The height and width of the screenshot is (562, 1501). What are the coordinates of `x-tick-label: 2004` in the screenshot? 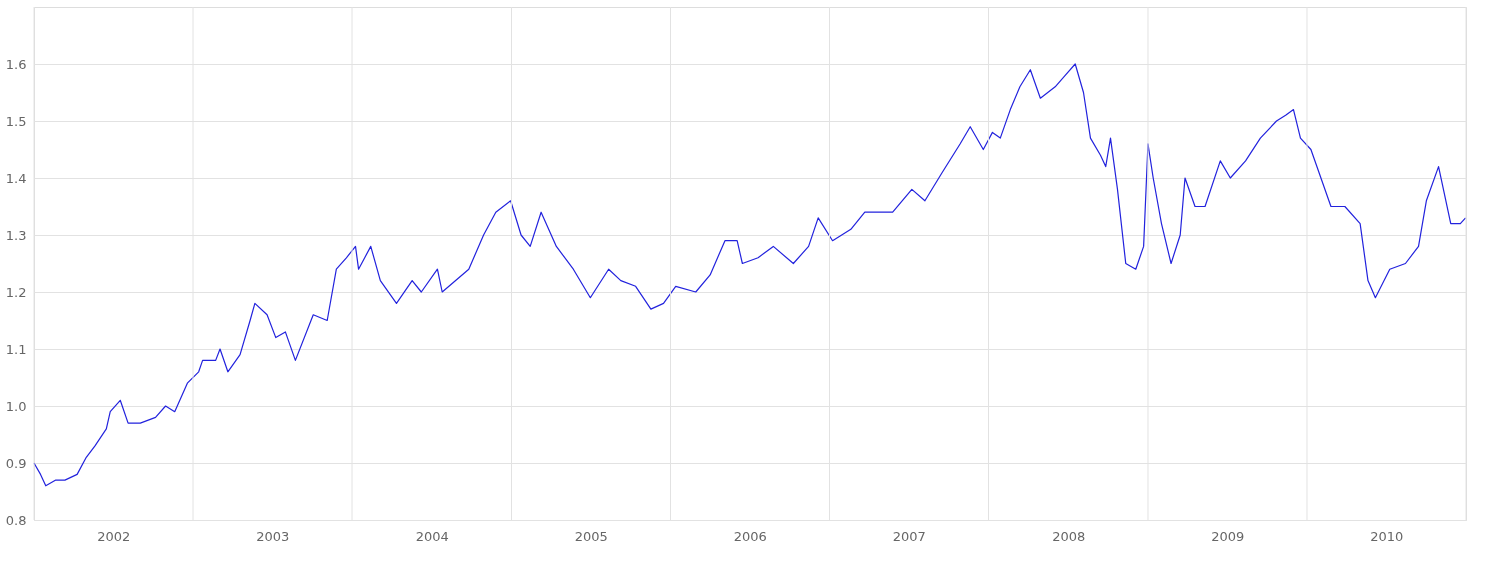 It's located at (432, 536).